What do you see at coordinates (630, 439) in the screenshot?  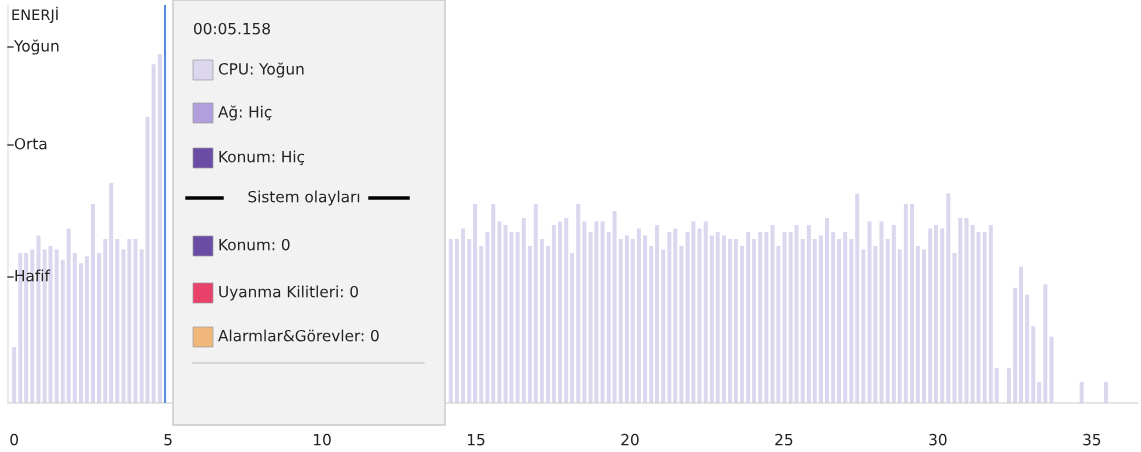 I see `x-tick-label: 20` at bounding box center [630, 439].